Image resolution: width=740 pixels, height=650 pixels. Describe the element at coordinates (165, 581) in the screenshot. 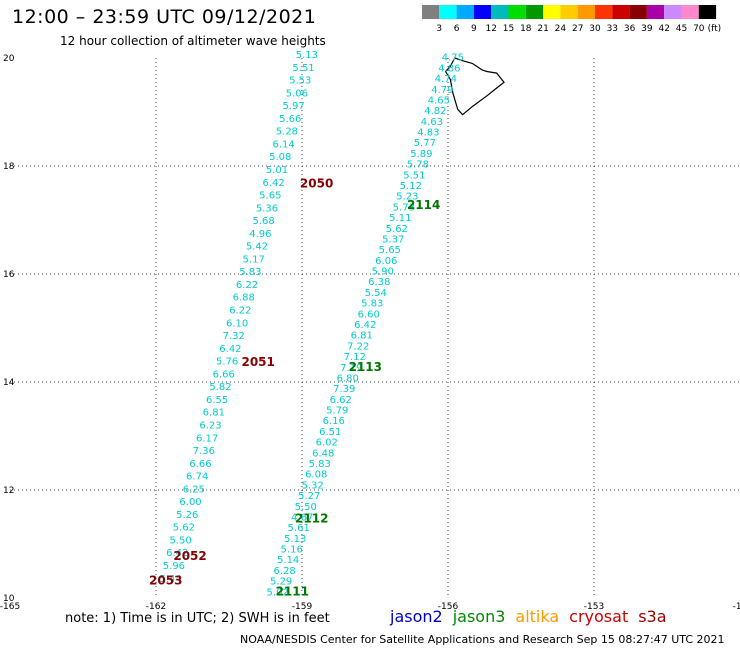

I see `orbit-label: 2053` at that location.